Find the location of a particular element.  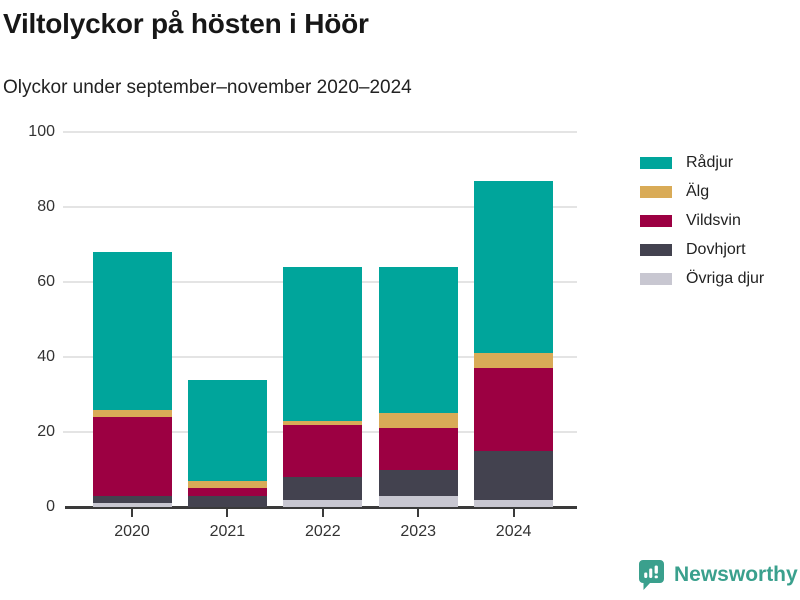

legend-label: Vildsvin is located at coordinates (713, 220).